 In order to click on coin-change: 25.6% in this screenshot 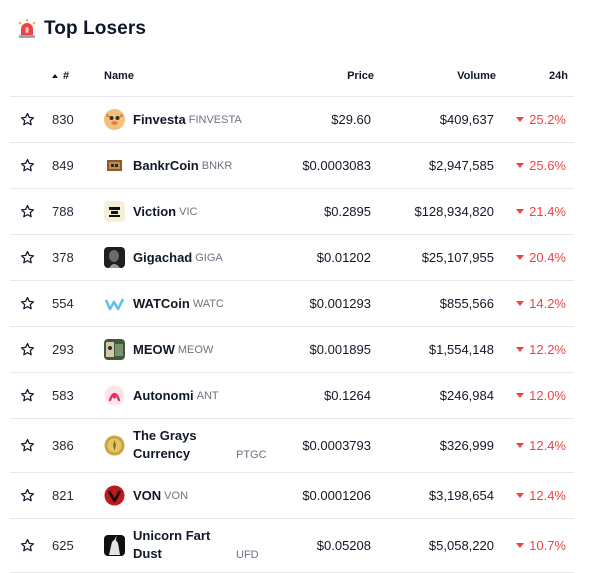, I will do `click(541, 165)`.